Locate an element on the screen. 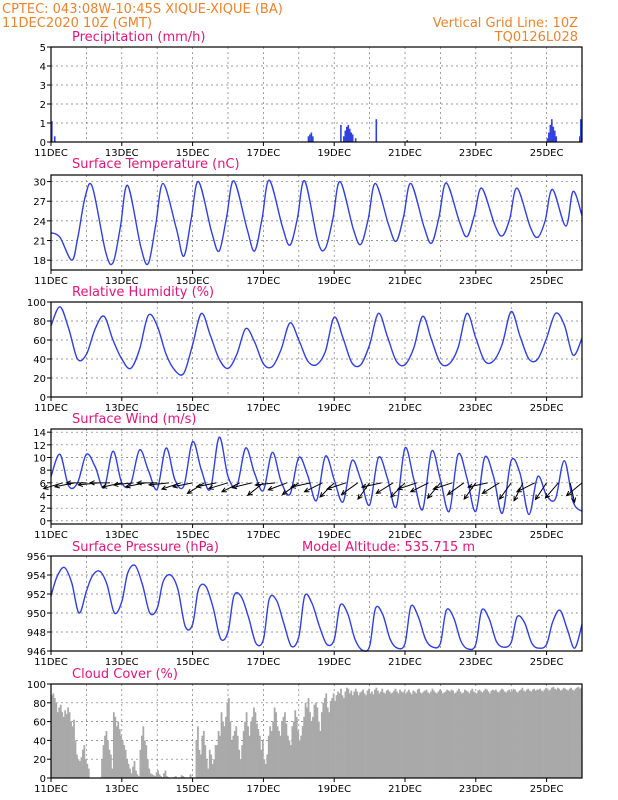 This screenshot has width=618, height=800. cloud-cover-title: Cloud Cover (%) is located at coordinates (125, 674).